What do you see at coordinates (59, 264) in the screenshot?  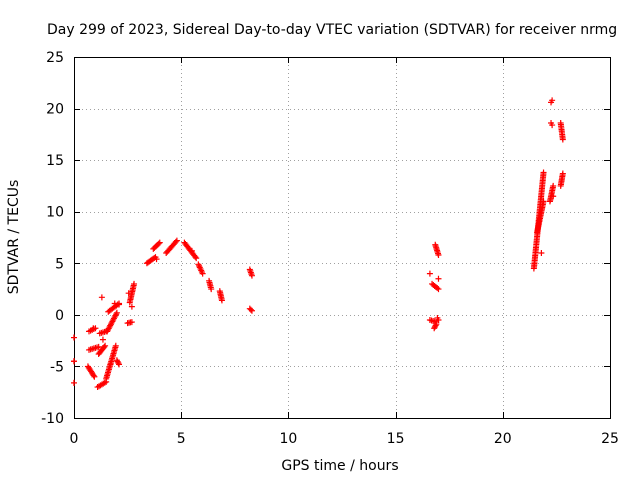 I see `y-tick-label: 5` at bounding box center [59, 264].